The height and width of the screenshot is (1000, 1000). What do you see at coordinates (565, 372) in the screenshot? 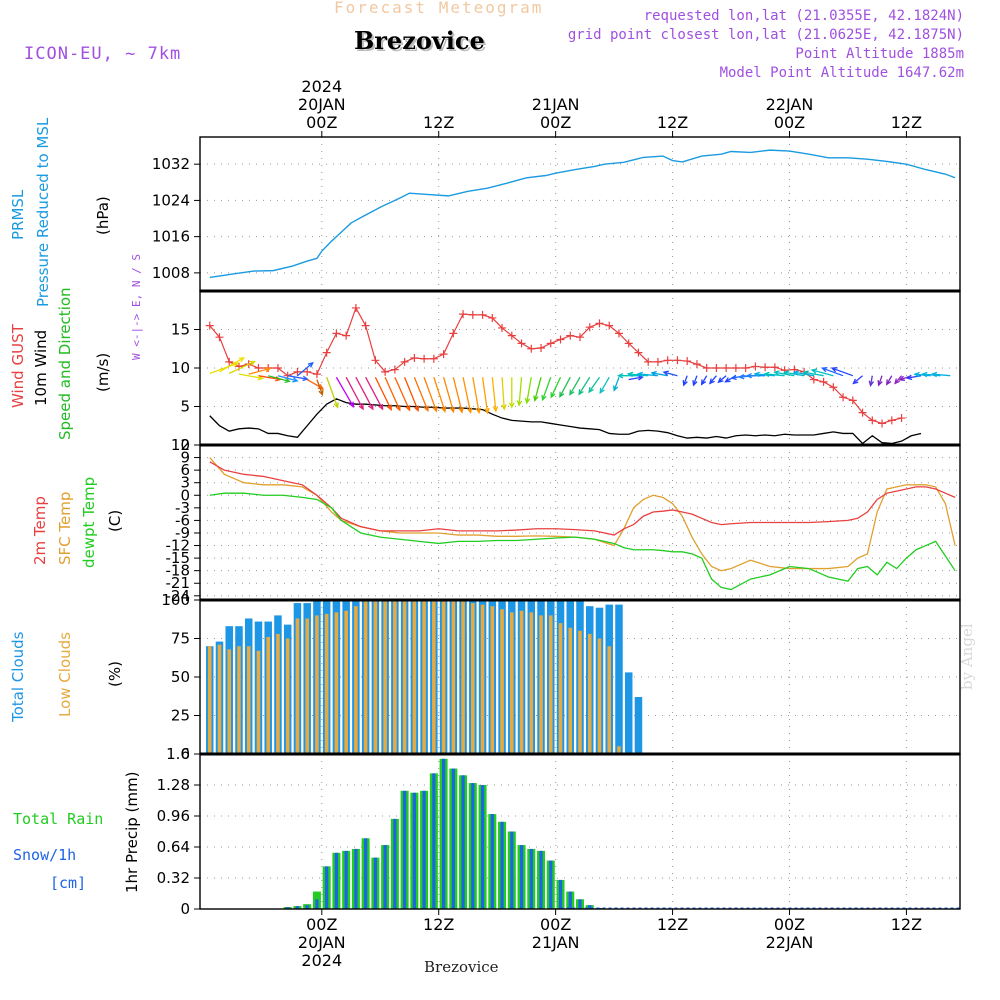
I see `panel-2: 0 5 10 15` at bounding box center [565, 372].